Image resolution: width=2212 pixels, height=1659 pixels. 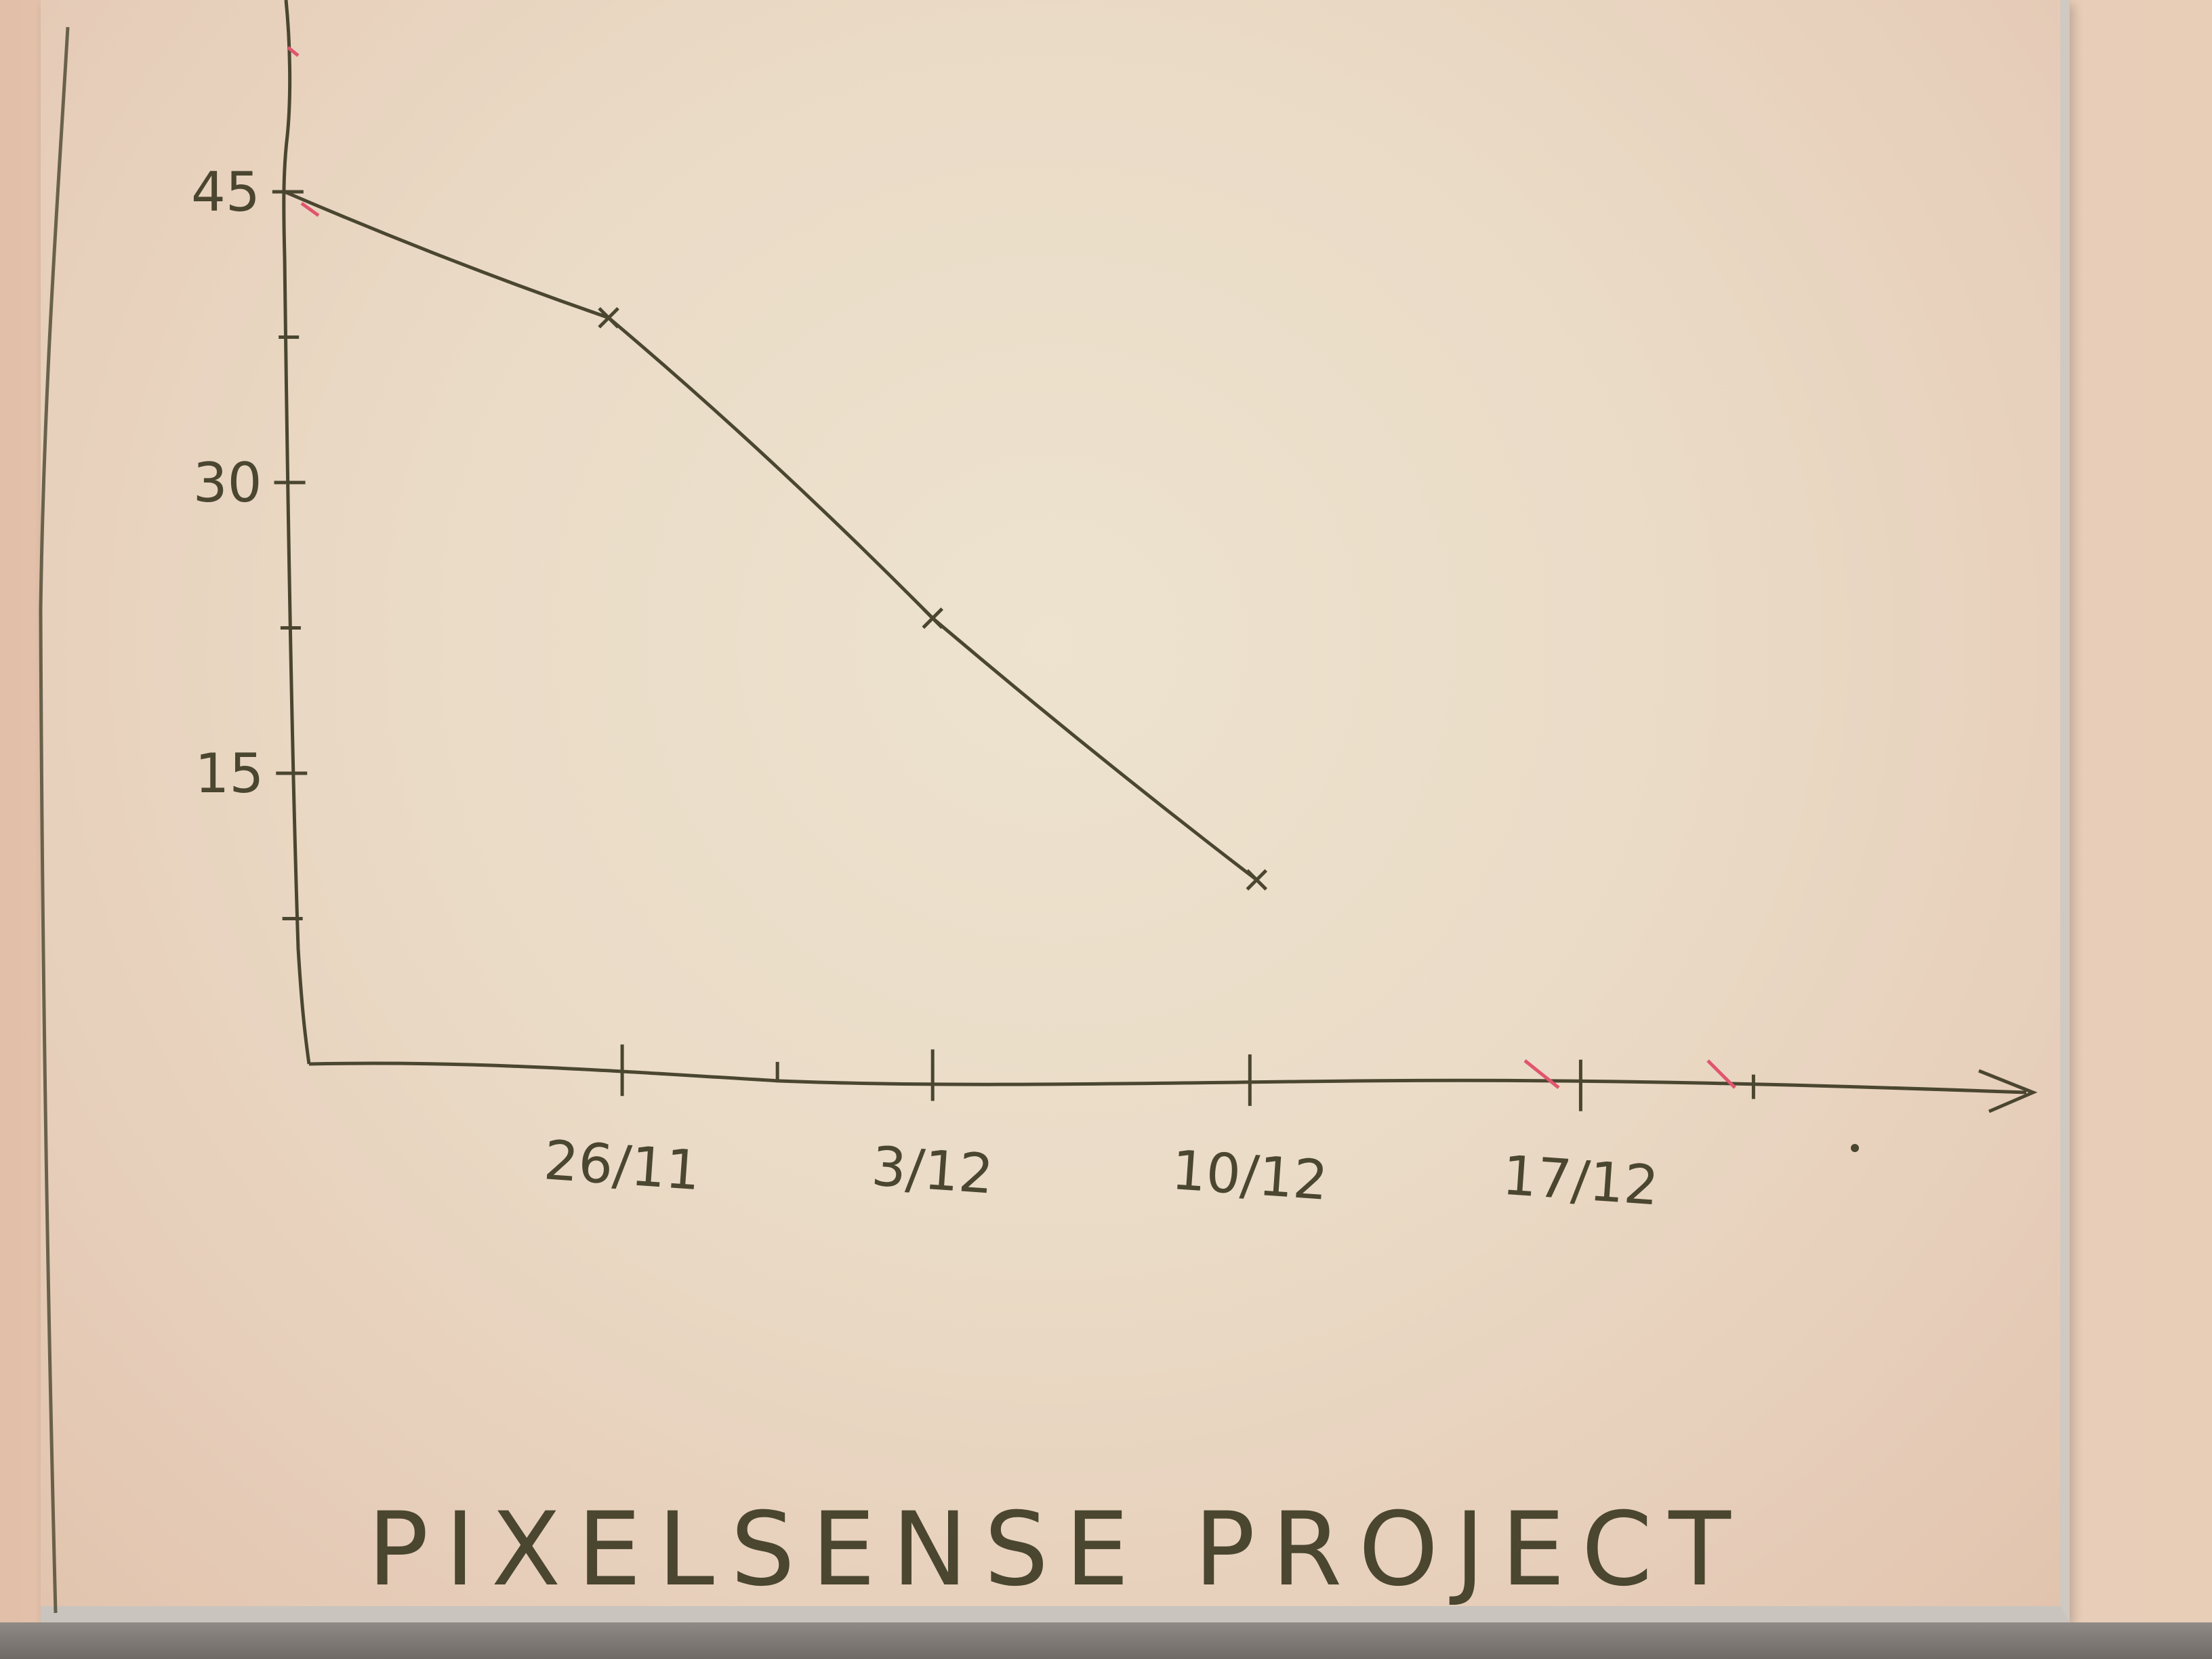 I want to click on board-edge-line, so click(x=55, y=820).